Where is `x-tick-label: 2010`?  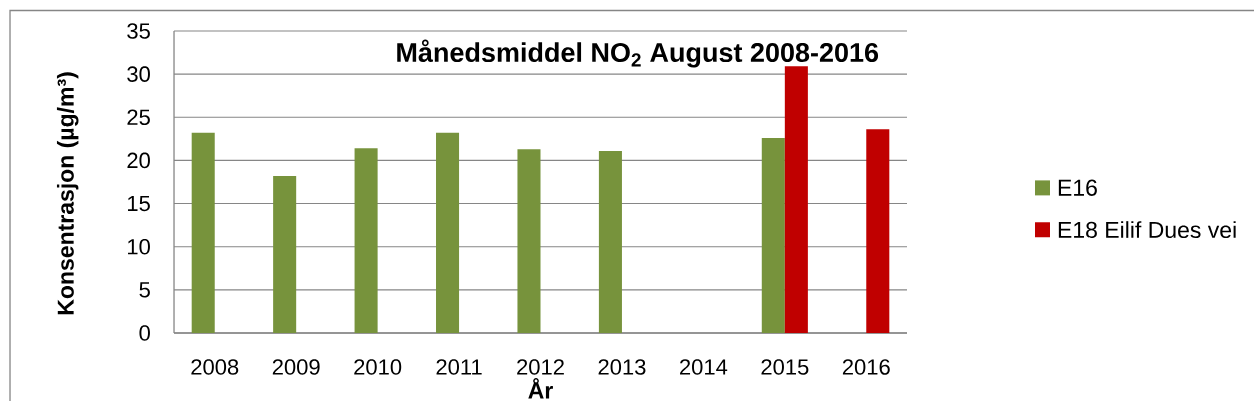 x-tick-label: 2010 is located at coordinates (378, 367).